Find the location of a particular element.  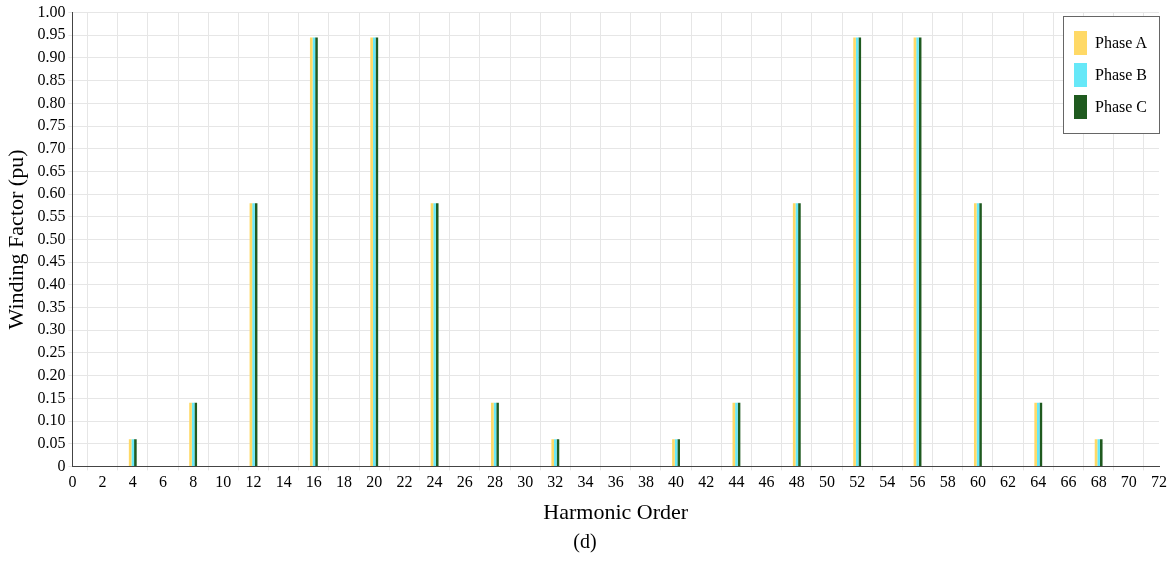

x-tick-label: 42 is located at coordinates (706, 482).